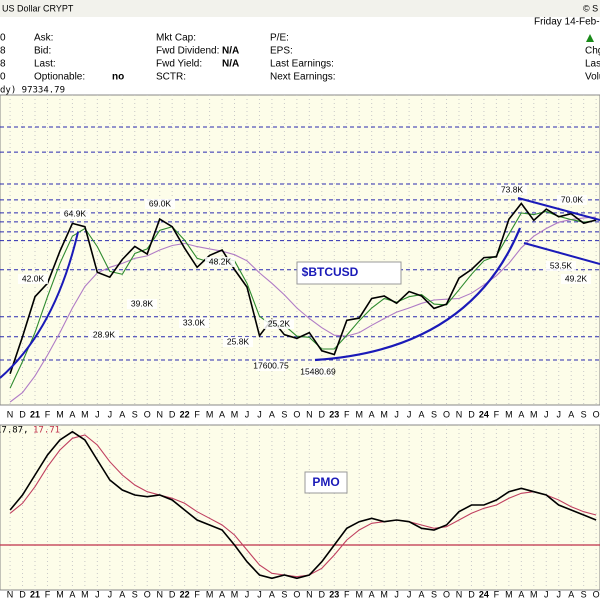 The height and width of the screenshot is (600, 600). What do you see at coordinates (185, 414) in the screenshot?
I see `x-tick-label: 22` at bounding box center [185, 414].